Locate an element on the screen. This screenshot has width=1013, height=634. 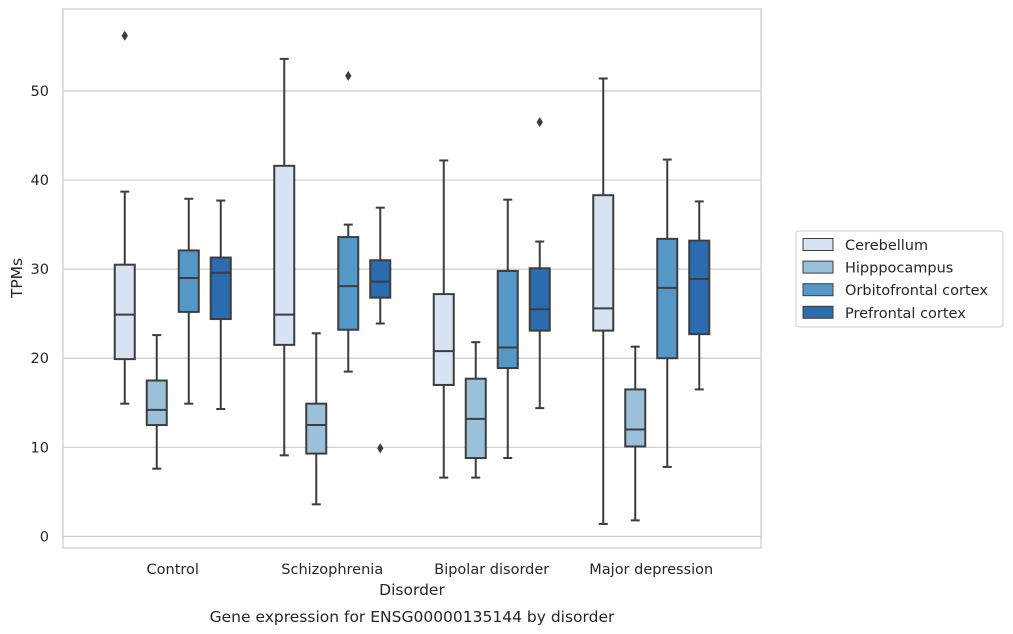
y-tick-label: 30 is located at coordinates (40, 270).